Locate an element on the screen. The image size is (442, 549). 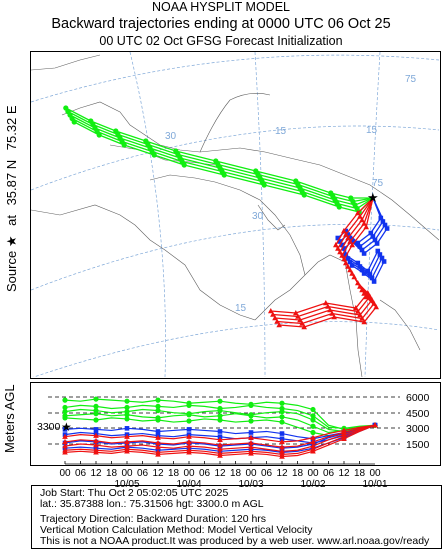
date-tick-label: 10/04 is located at coordinates (188, 484).